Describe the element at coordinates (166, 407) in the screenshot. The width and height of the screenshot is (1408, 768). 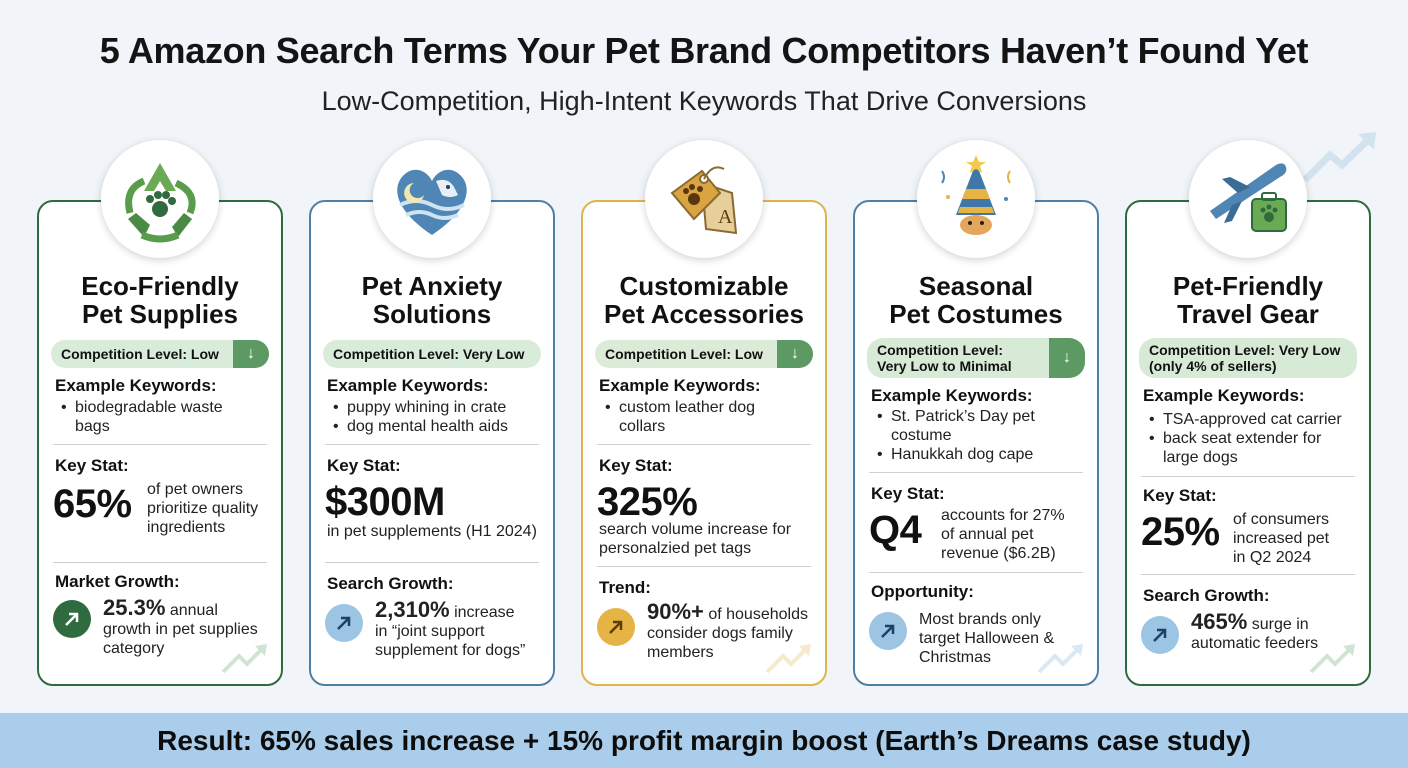
I see `keyword-item: biodegradable waste` at that location.